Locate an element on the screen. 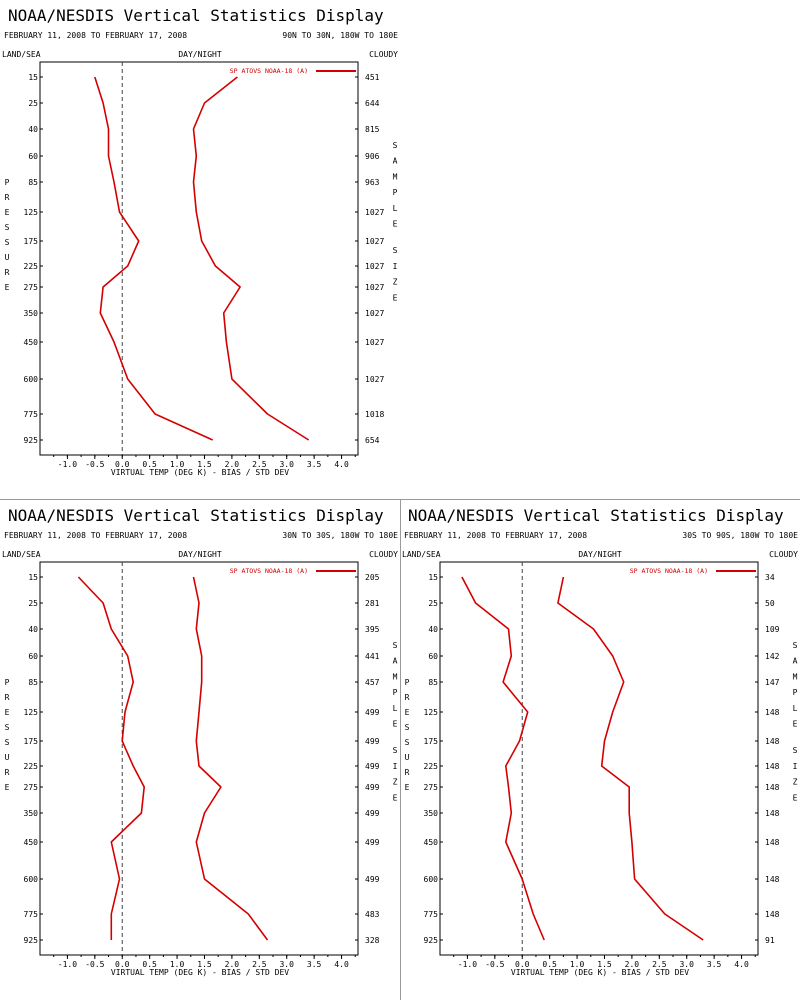 The height and width of the screenshot is (1000, 800). x-tick-label: -1.0 is located at coordinates (67, 464).